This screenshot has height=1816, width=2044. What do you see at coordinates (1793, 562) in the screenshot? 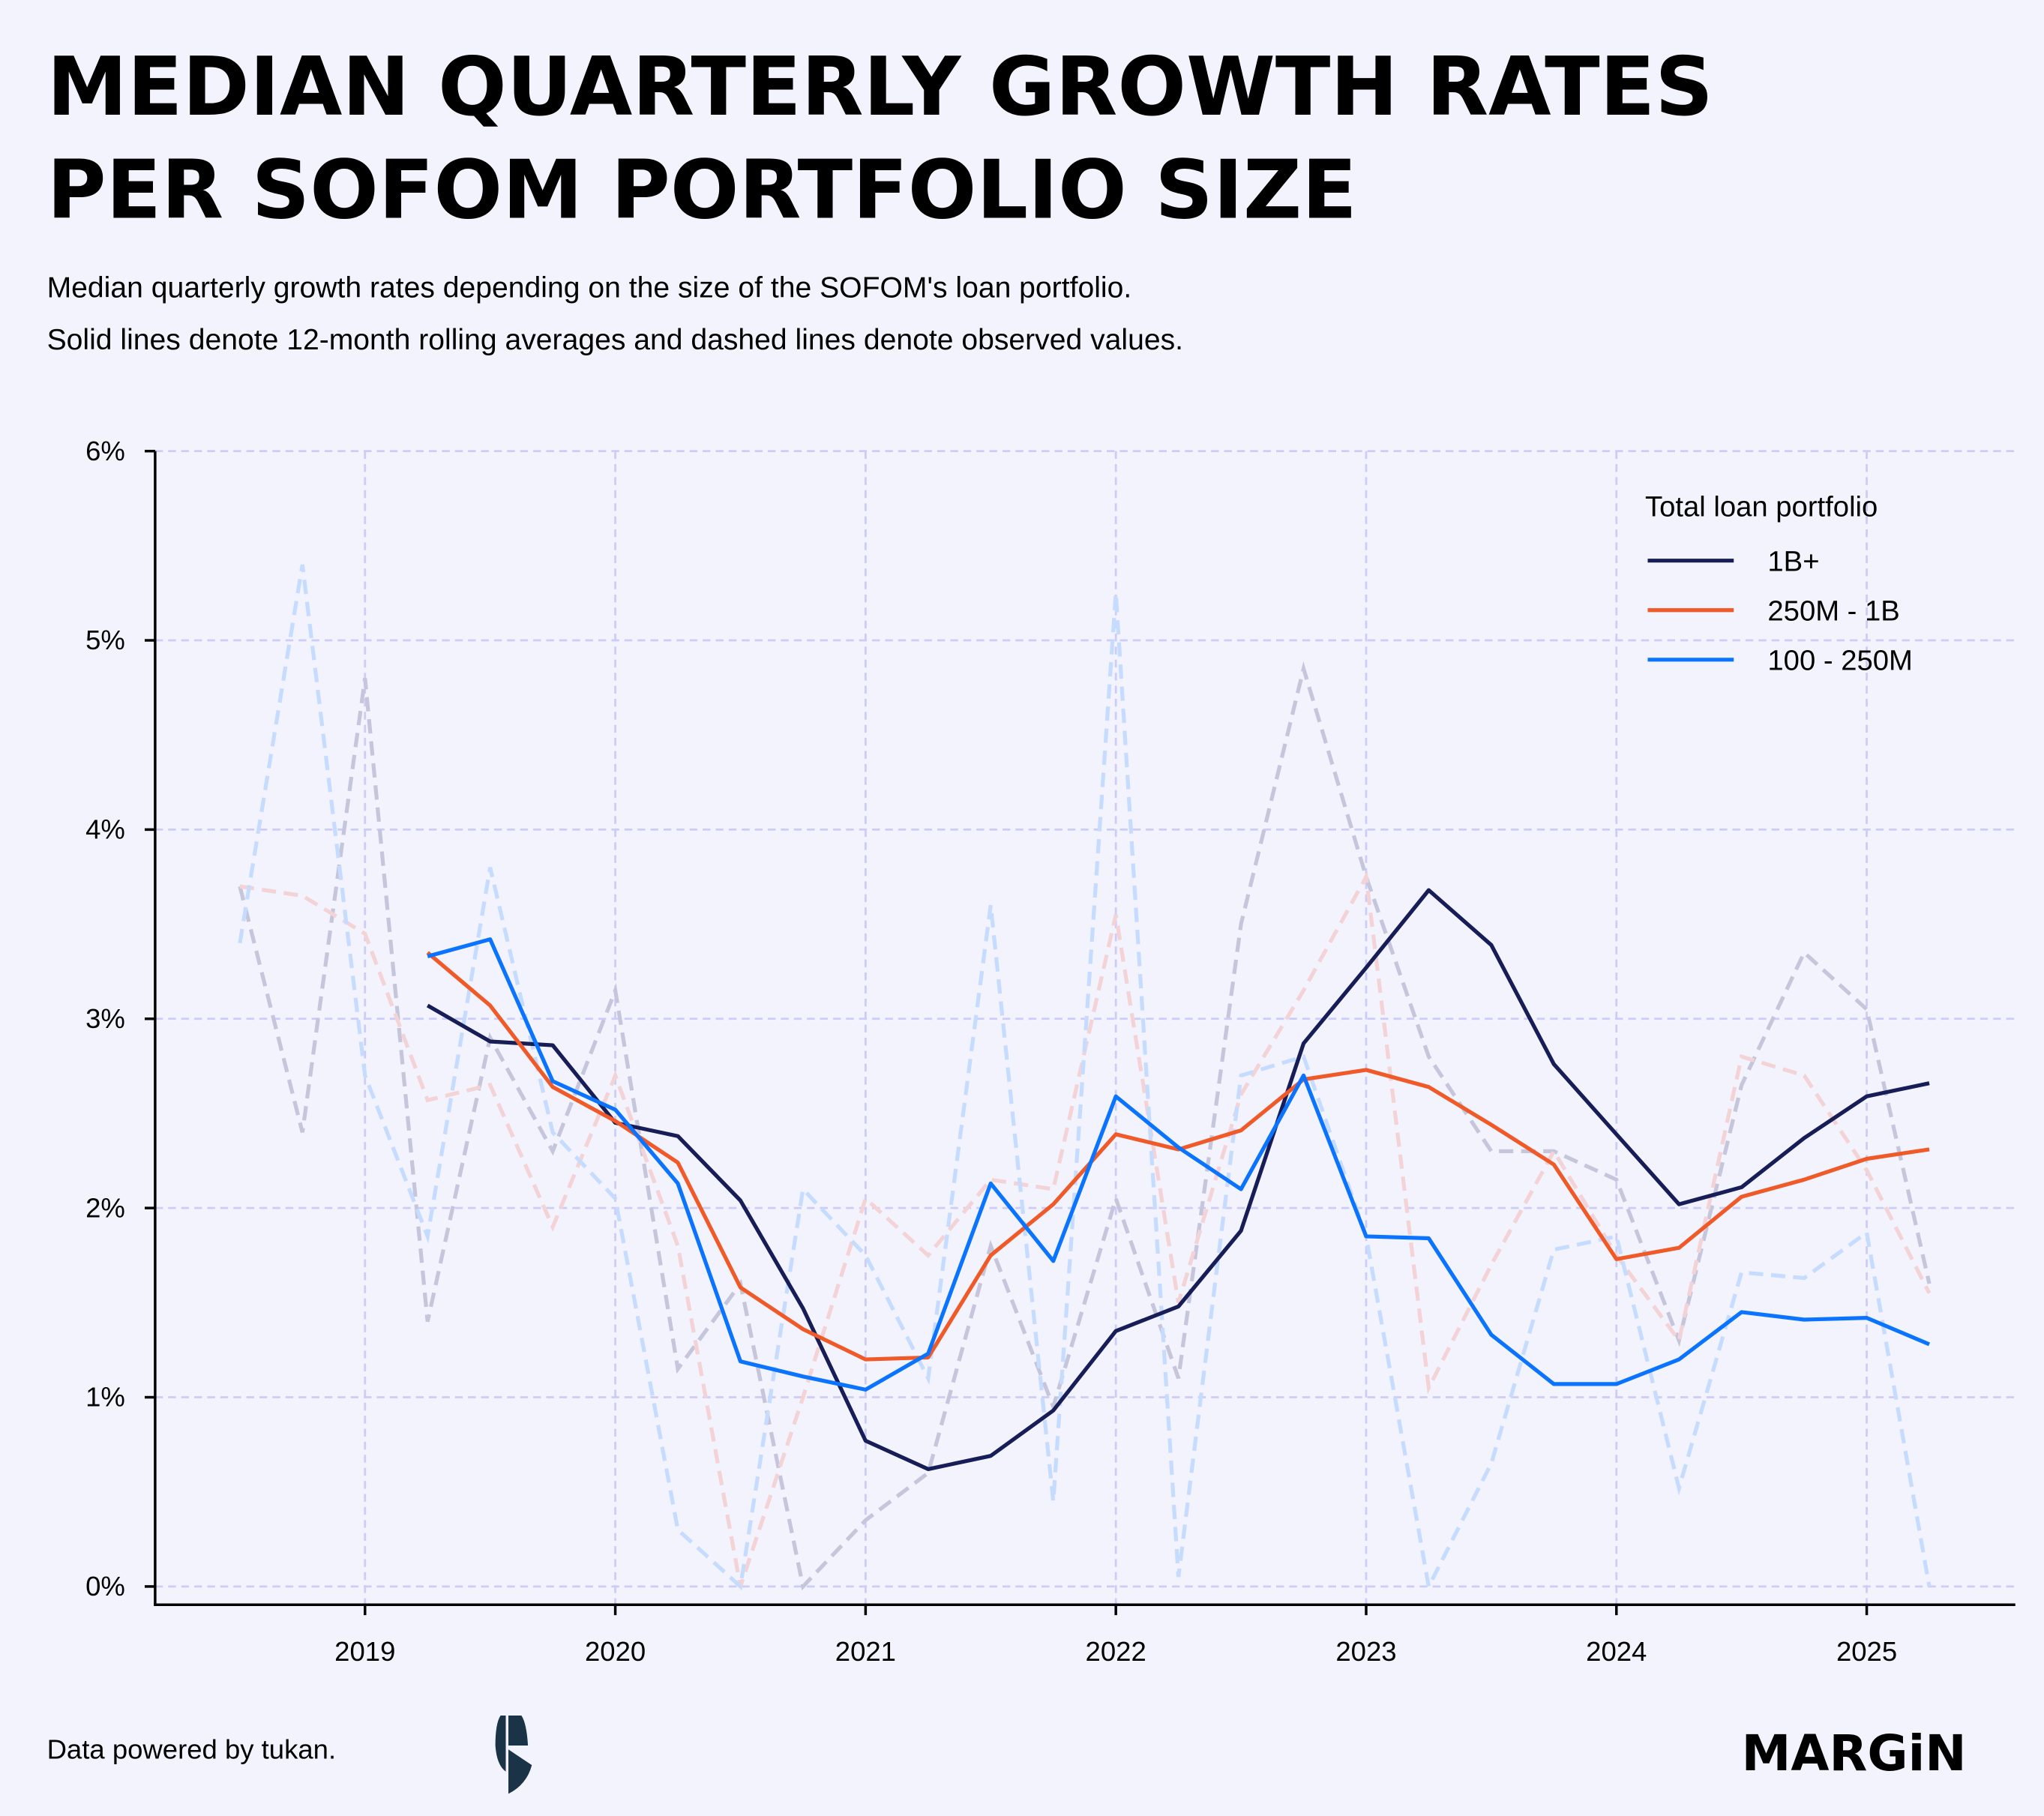
I see `legend-label: 1B+` at bounding box center [1793, 562].